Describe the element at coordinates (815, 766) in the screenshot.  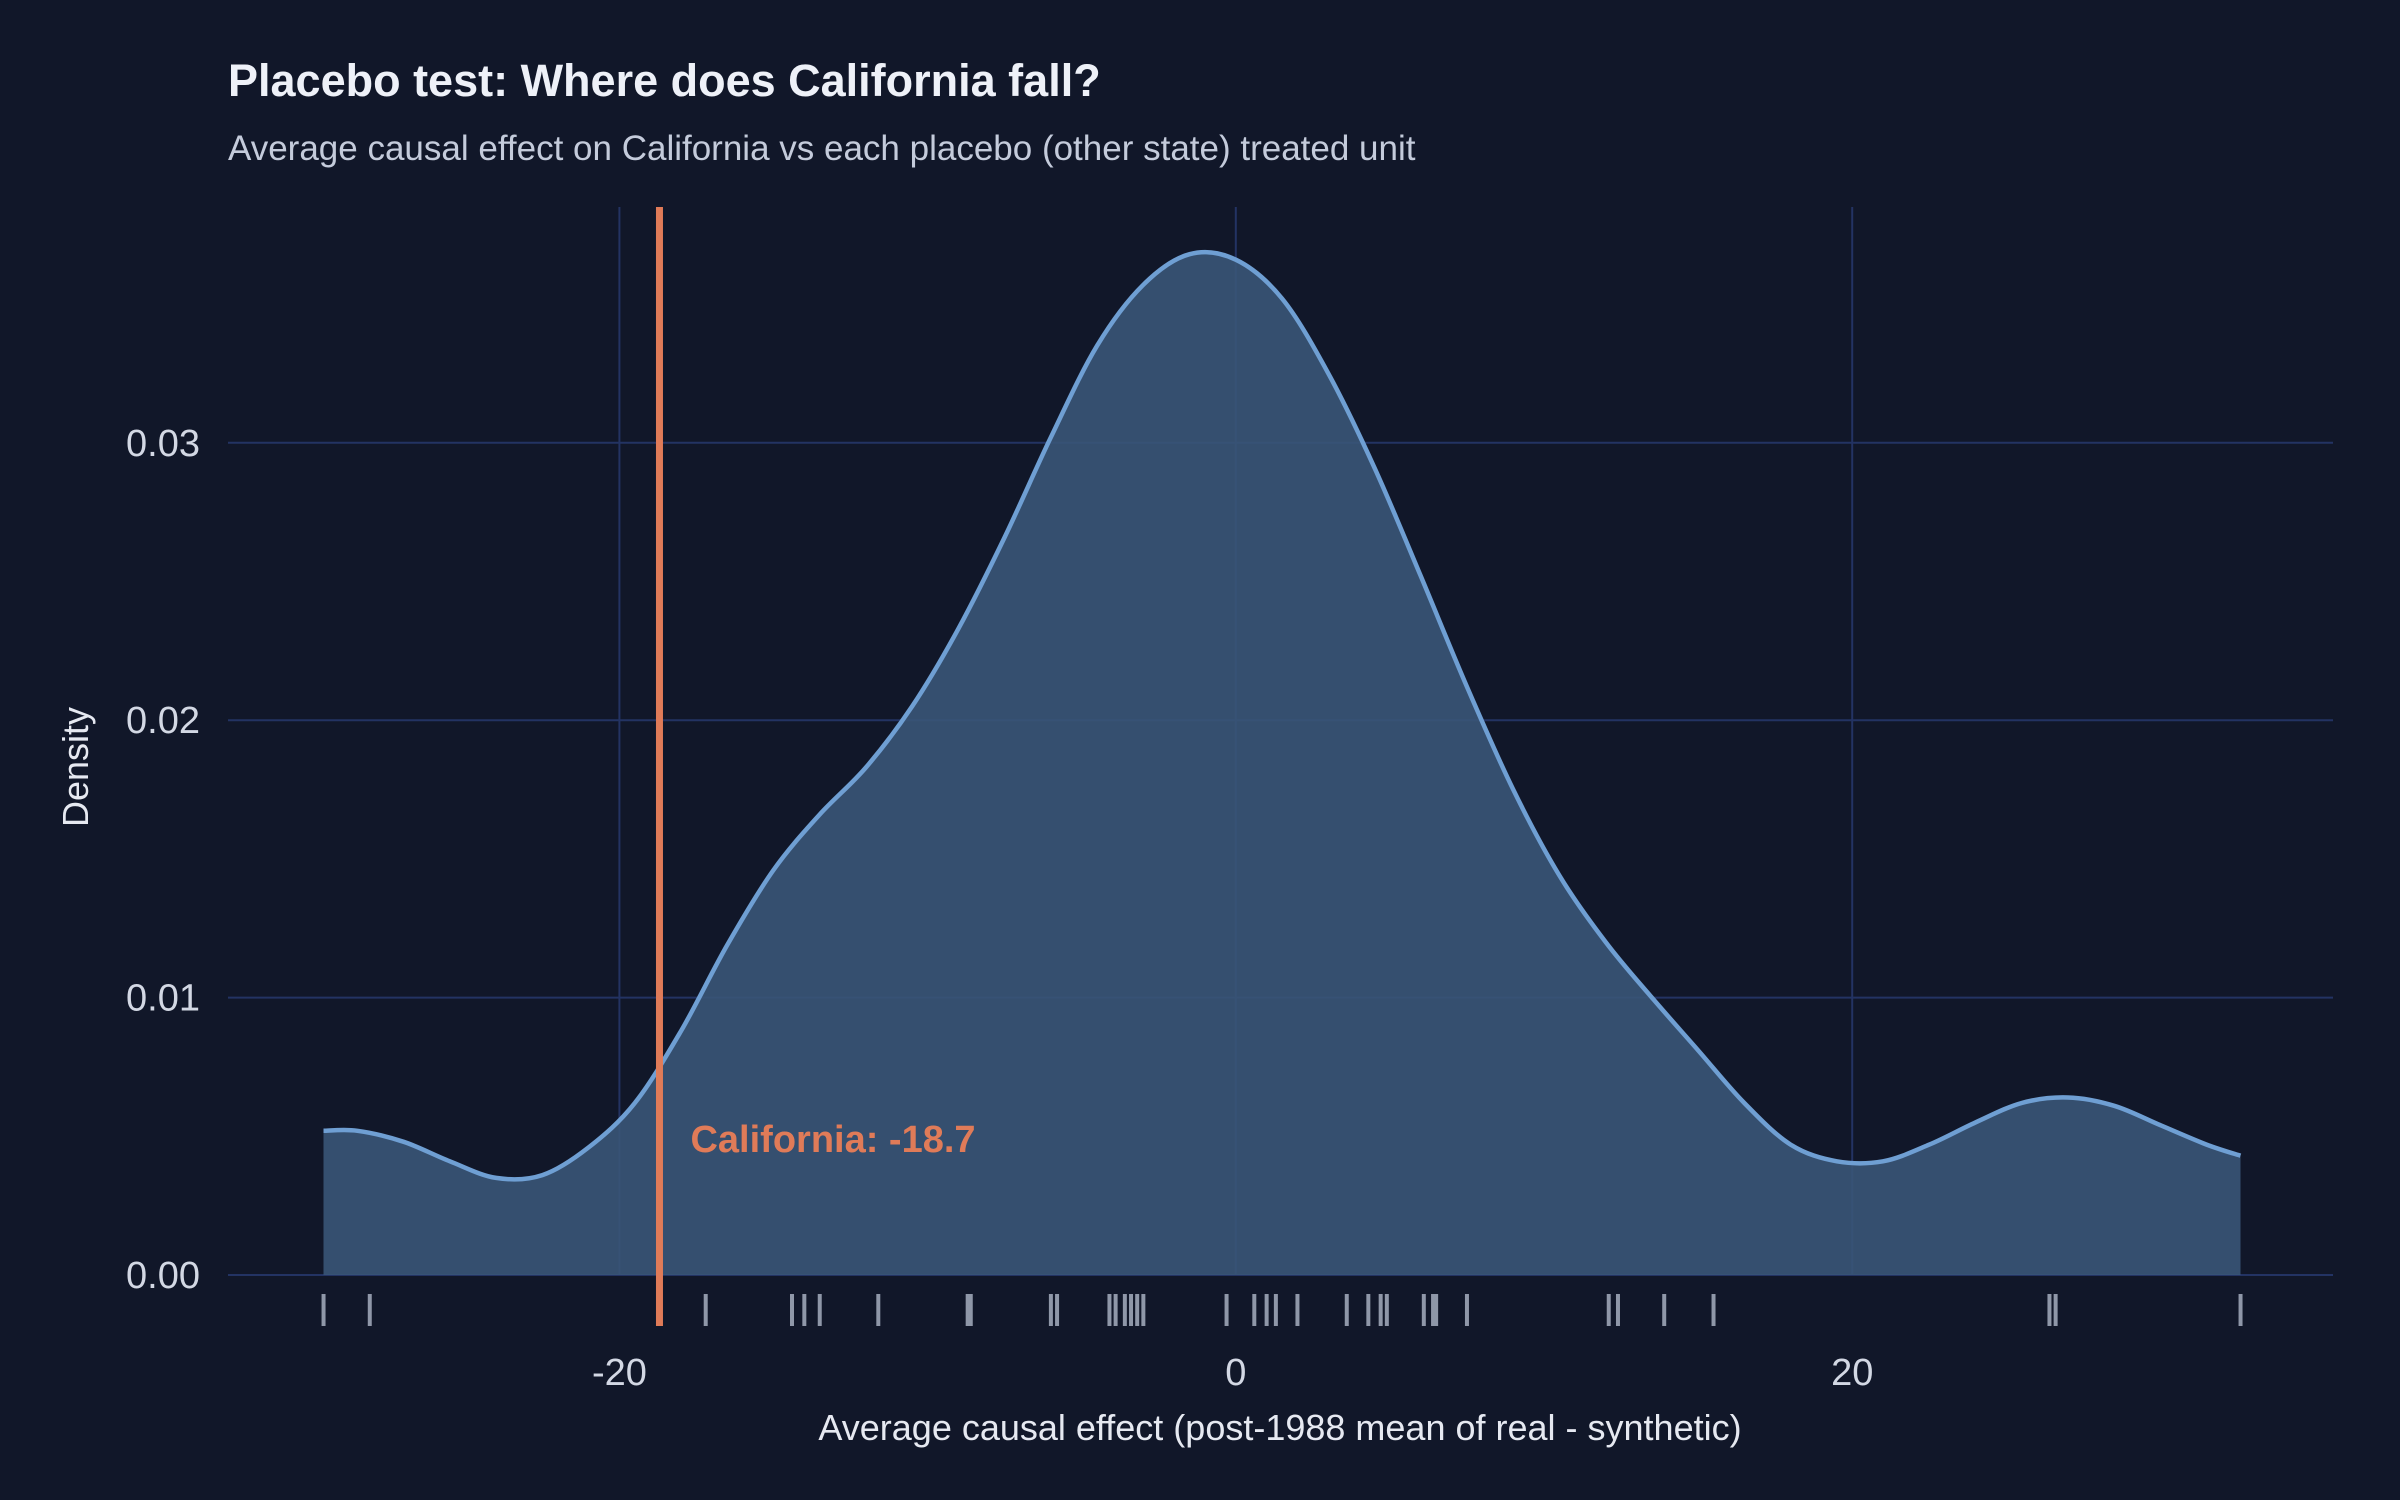
I see `reference-layer: California: -18.7` at that location.